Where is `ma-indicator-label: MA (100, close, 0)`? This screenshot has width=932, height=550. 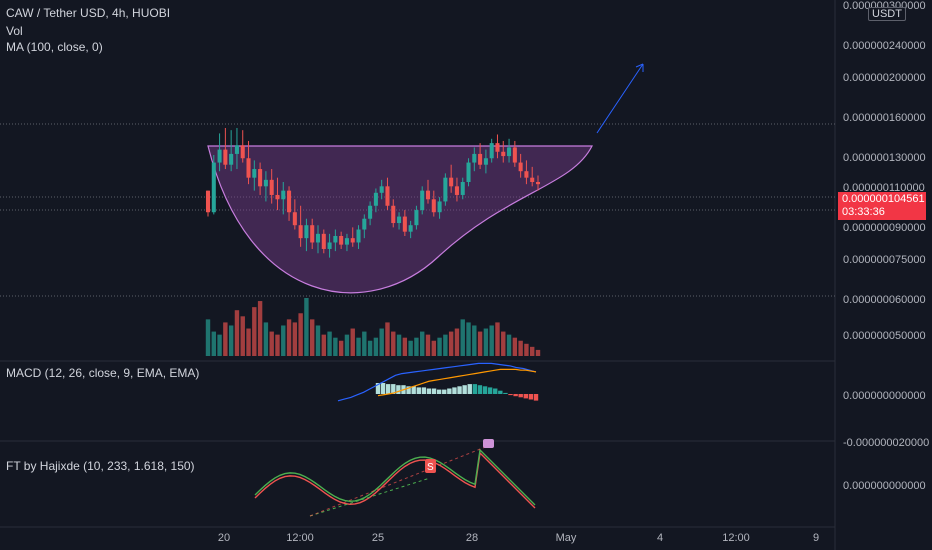
ma-indicator-label: MA (100, close, 0) is located at coordinates (54, 47).